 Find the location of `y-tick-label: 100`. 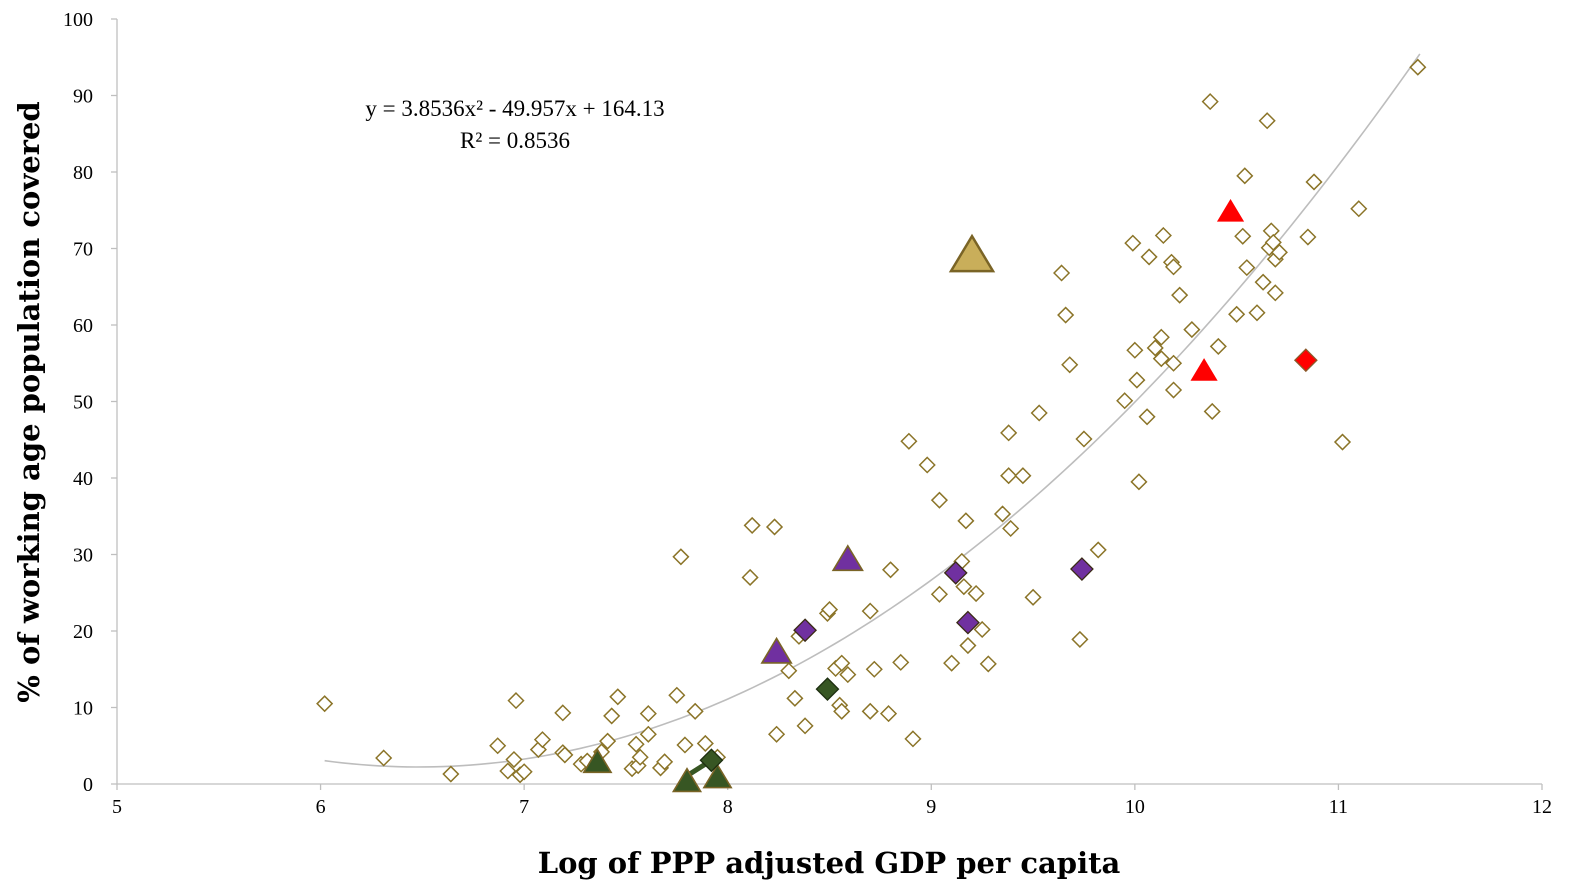

y-tick-label: 100 is located at coordinates (78, 20).